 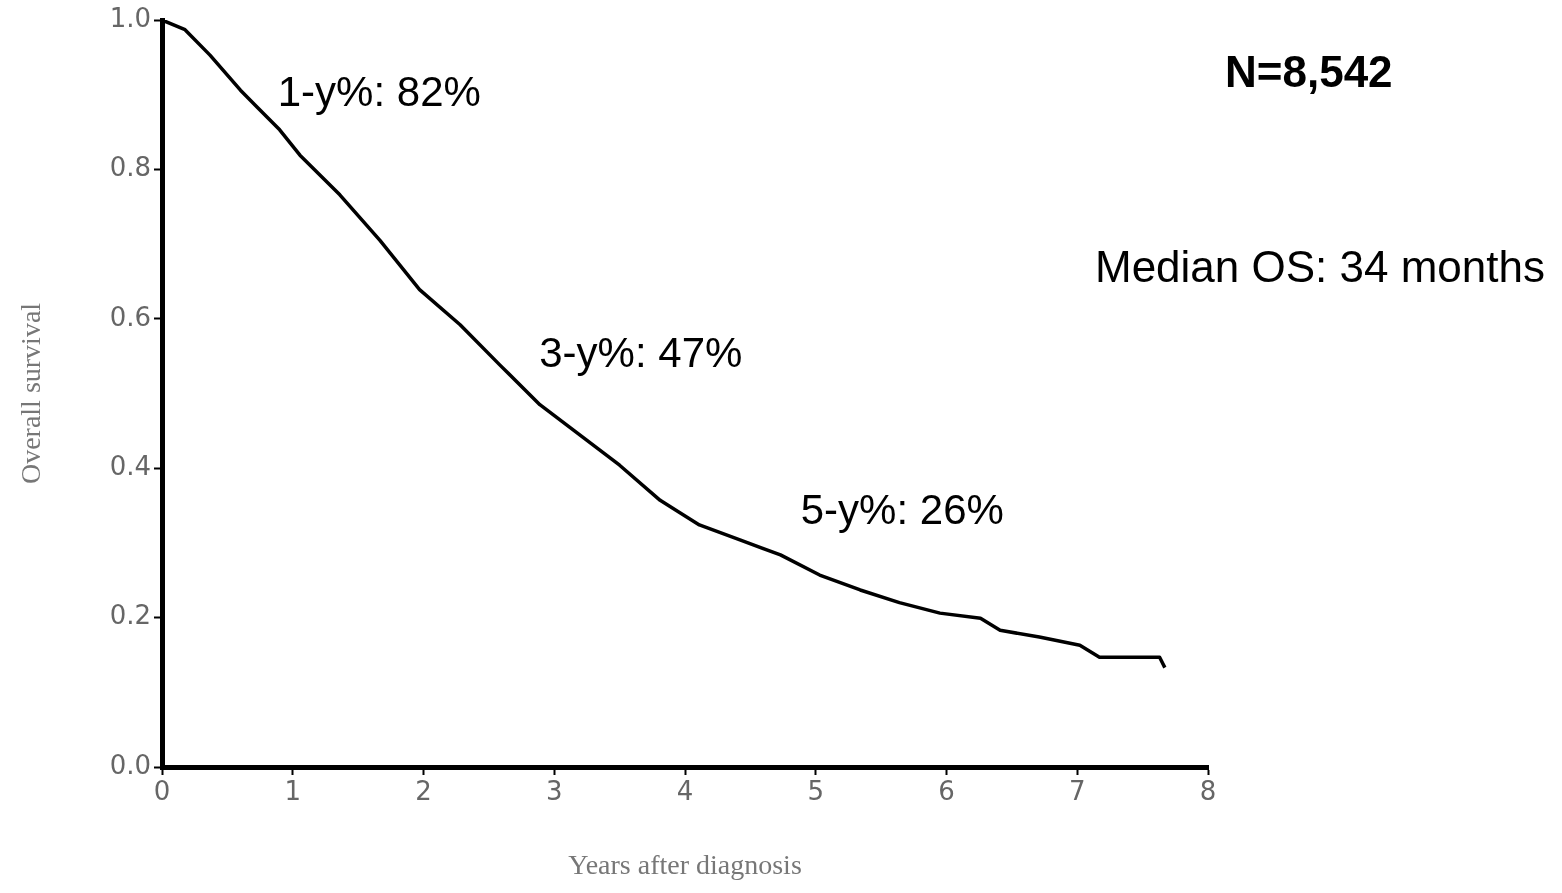 What do you see at coordinates (130, 465) in the screenshot?
I see `y-tick-label: 0.4` at bounding box center [130, 465].